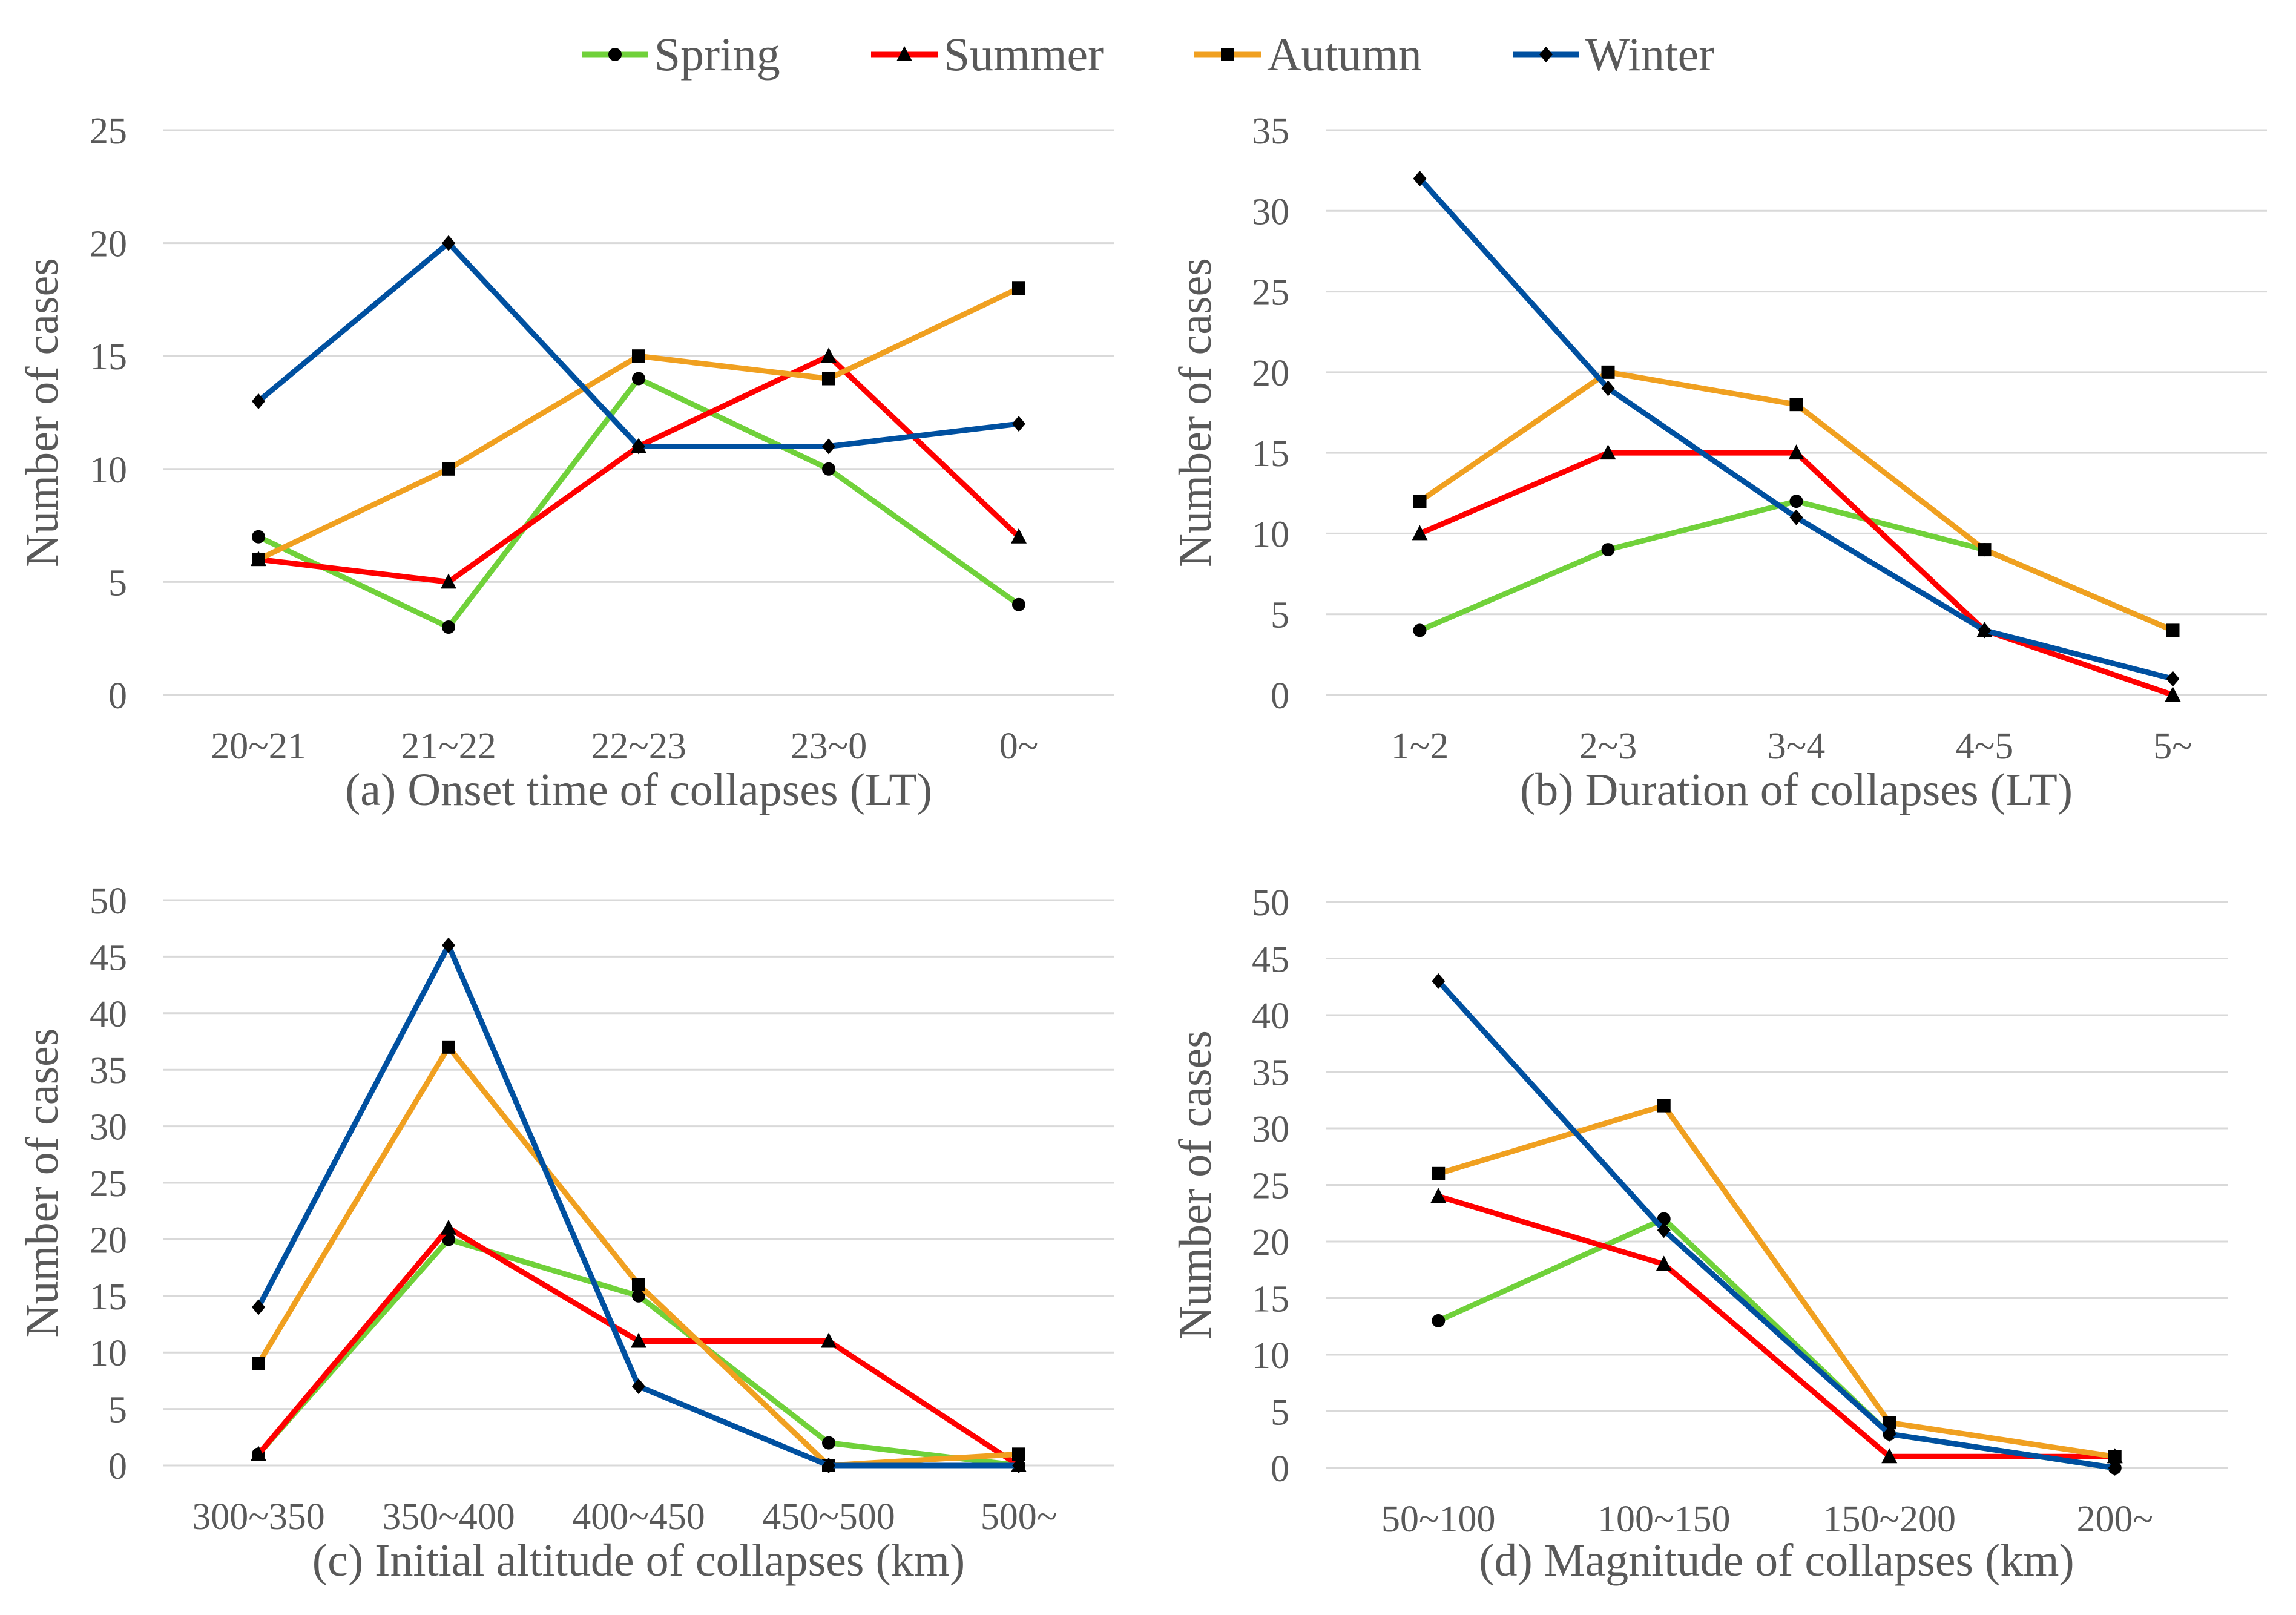  Describe the element at coordinates (1650, 55) in the screenshot. I see `legend-label-winter: Winter` at that location.